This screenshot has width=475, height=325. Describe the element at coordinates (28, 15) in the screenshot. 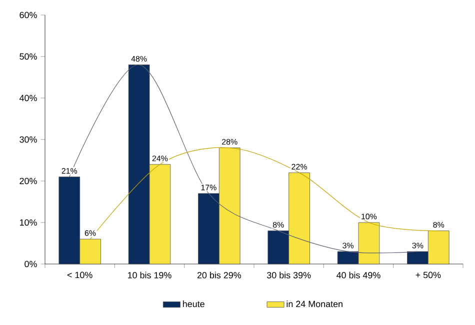

I see `y-tick-label: 60%` at that location.